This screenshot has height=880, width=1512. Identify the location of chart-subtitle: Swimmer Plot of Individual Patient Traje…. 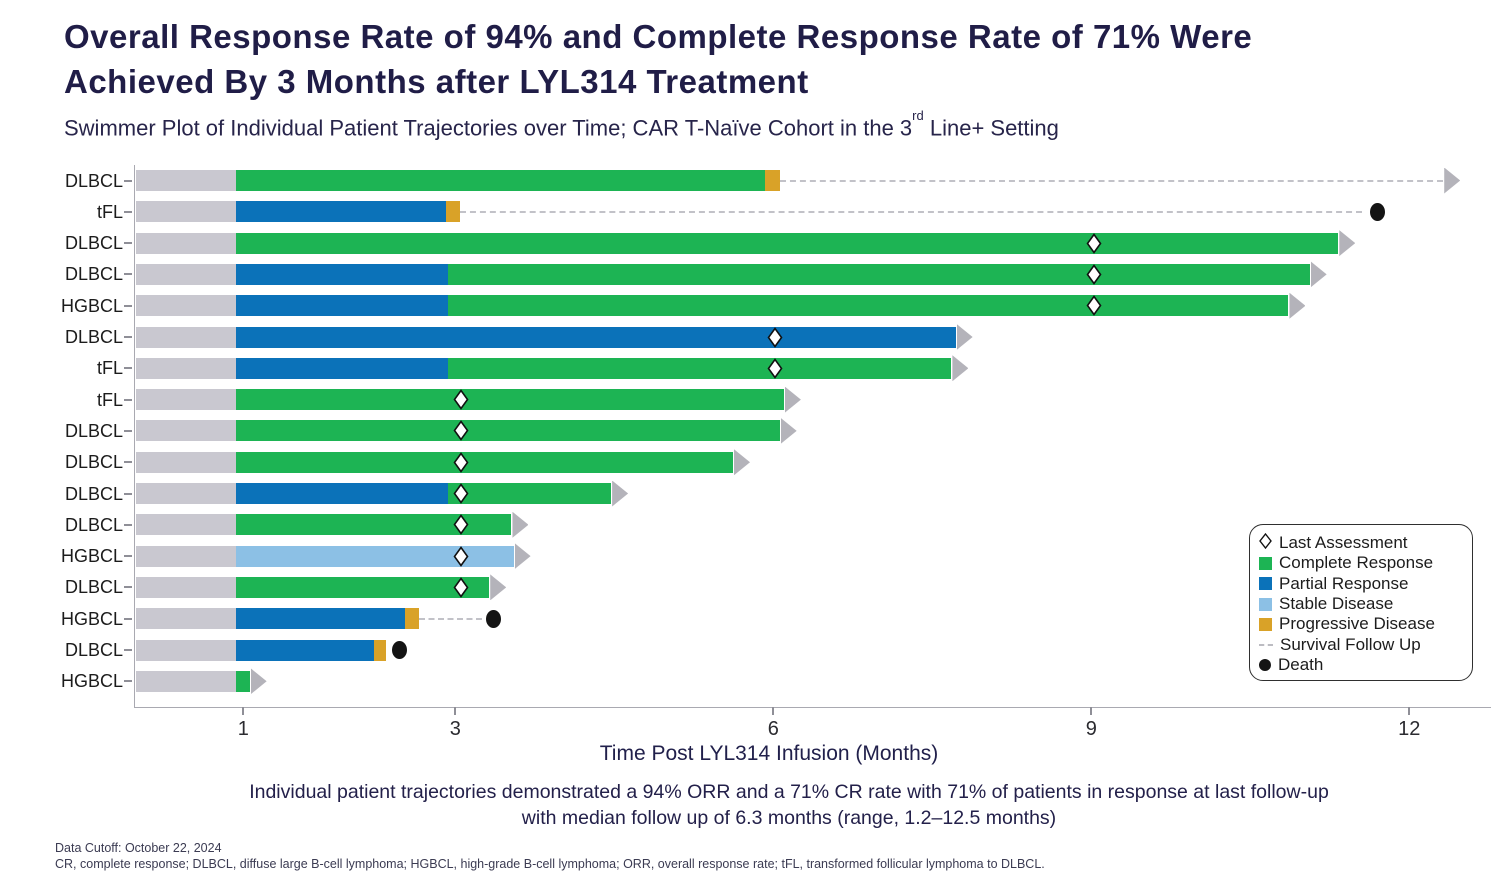
(764, 124).